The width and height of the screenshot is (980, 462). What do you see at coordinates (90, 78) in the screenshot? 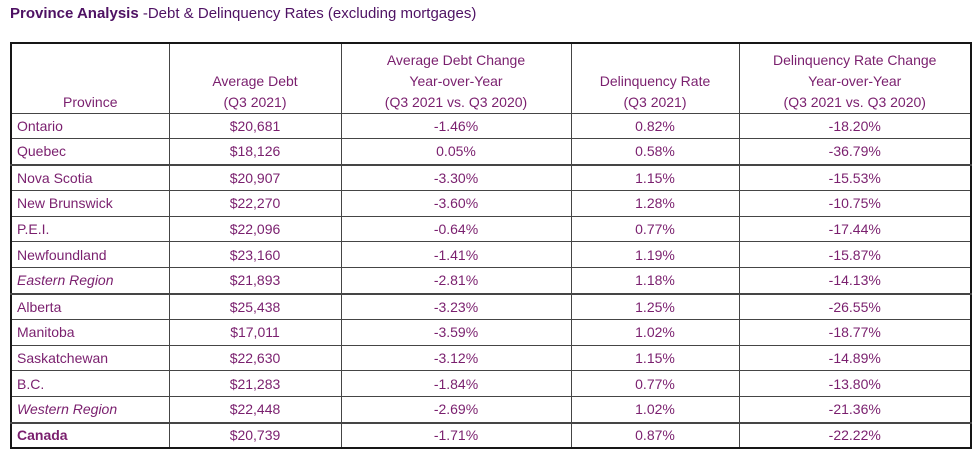
I see `column-header-province: Province` at bounding box center [90, 78].